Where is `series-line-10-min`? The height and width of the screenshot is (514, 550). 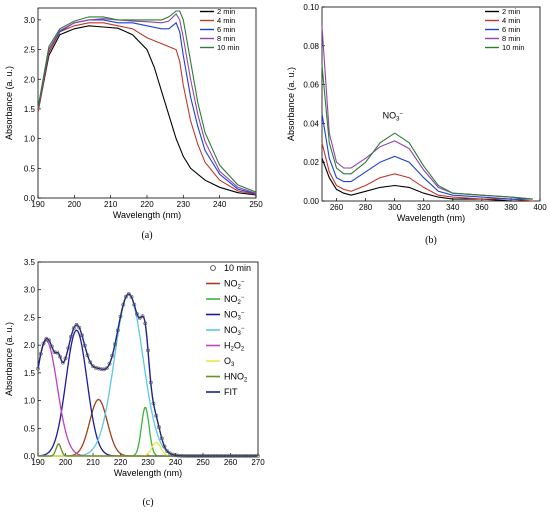 series-line-10-min is located at coordinates (147, 101).